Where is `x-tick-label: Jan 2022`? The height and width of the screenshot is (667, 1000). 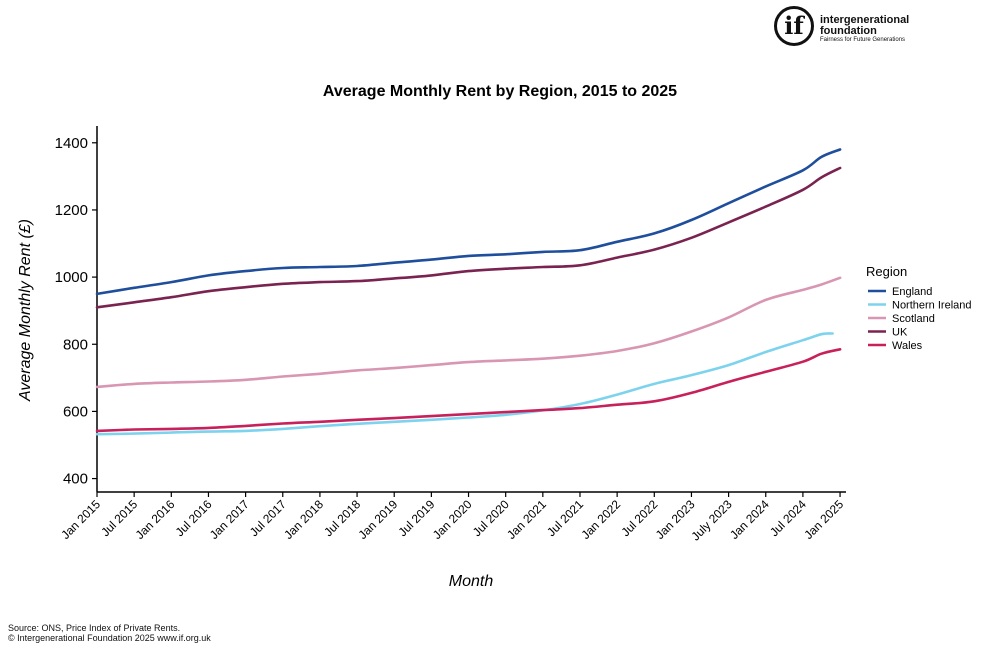 x-tick-label: Jan 2022 is located at coordinates (600, 519).